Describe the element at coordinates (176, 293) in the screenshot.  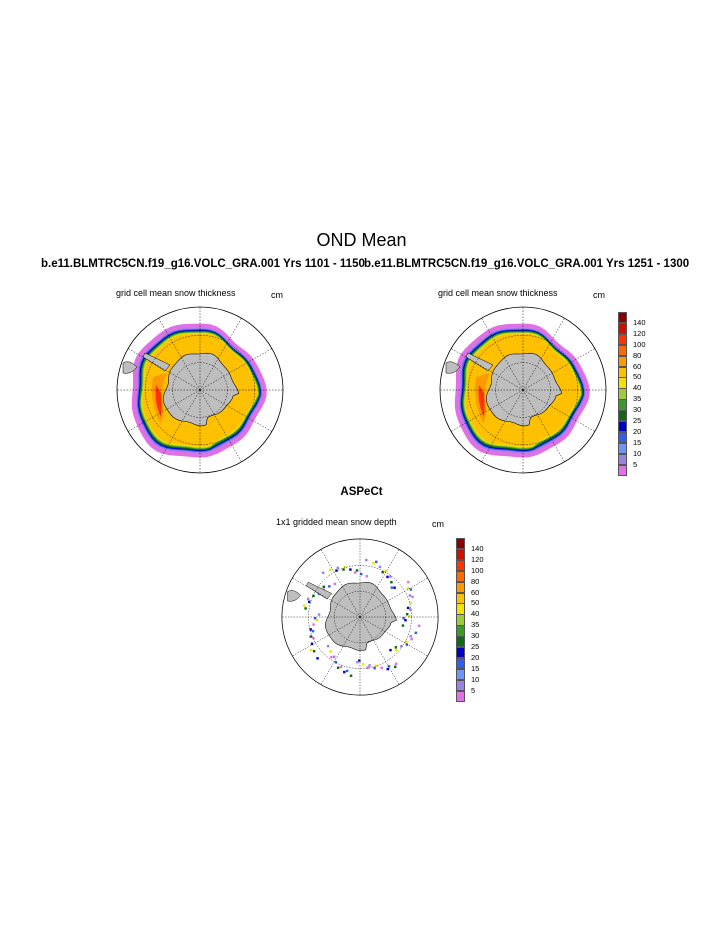
I see `panel-1-subtitle: grid cell mean snow thickness` at that location.